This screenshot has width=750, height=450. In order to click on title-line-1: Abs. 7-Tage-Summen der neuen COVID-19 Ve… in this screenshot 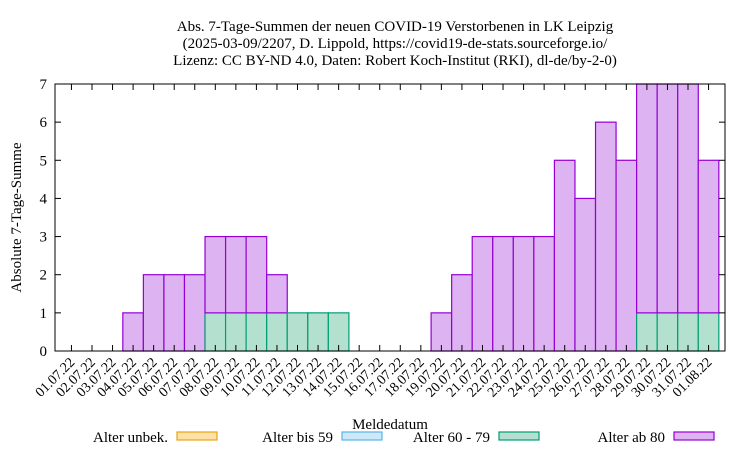, I will do `click(395, 27)`.